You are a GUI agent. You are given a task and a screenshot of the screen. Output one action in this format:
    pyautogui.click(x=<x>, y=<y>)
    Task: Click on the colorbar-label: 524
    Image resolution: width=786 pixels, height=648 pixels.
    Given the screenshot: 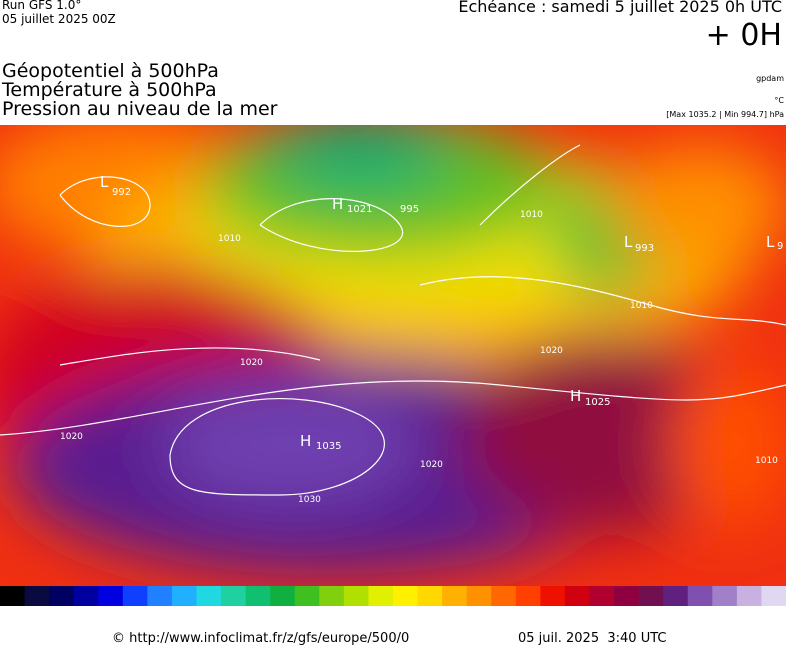 What is the action you would take?
    pyautogui.click(x=210, y=618)
    